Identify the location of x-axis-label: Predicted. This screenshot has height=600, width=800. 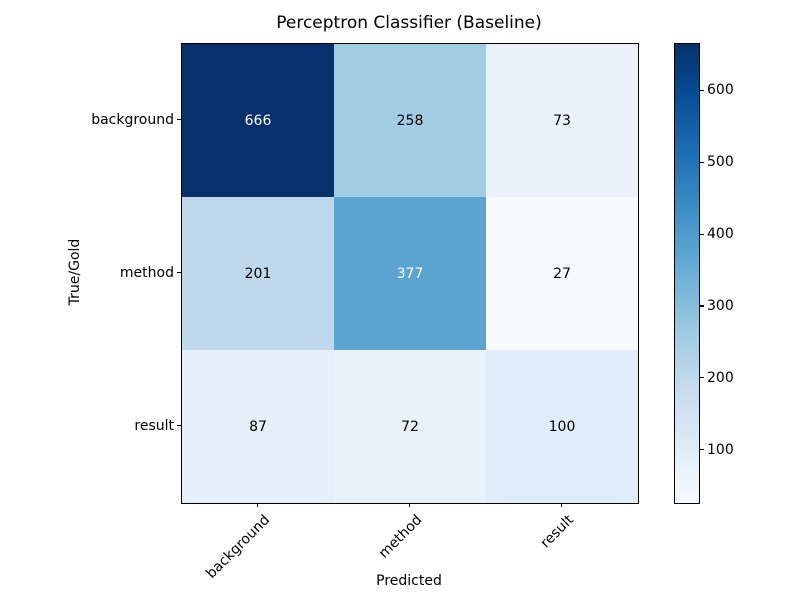
(409, 581).